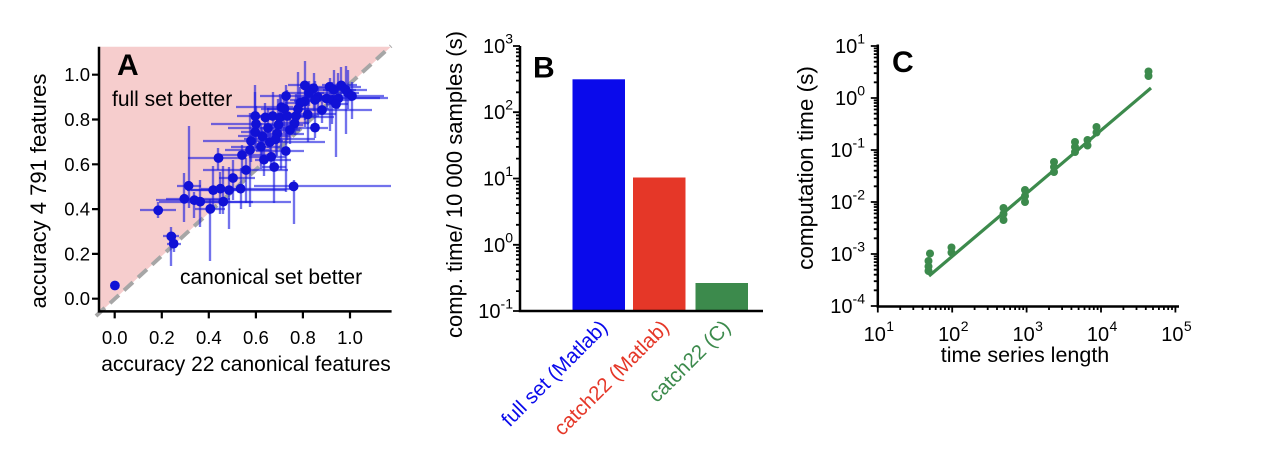  I want to click on svg-text: full set better, so click(172, 99).